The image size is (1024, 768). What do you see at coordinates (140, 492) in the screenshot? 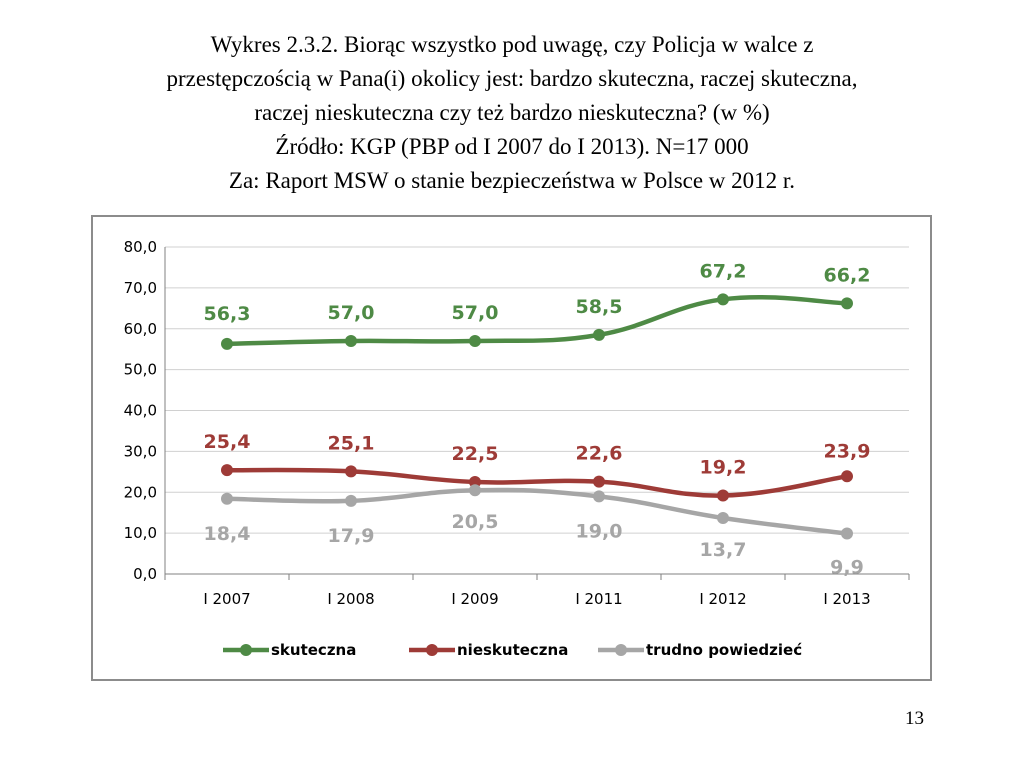
I see `y-tick-label: 20,0` at bounding box center [140, 492].